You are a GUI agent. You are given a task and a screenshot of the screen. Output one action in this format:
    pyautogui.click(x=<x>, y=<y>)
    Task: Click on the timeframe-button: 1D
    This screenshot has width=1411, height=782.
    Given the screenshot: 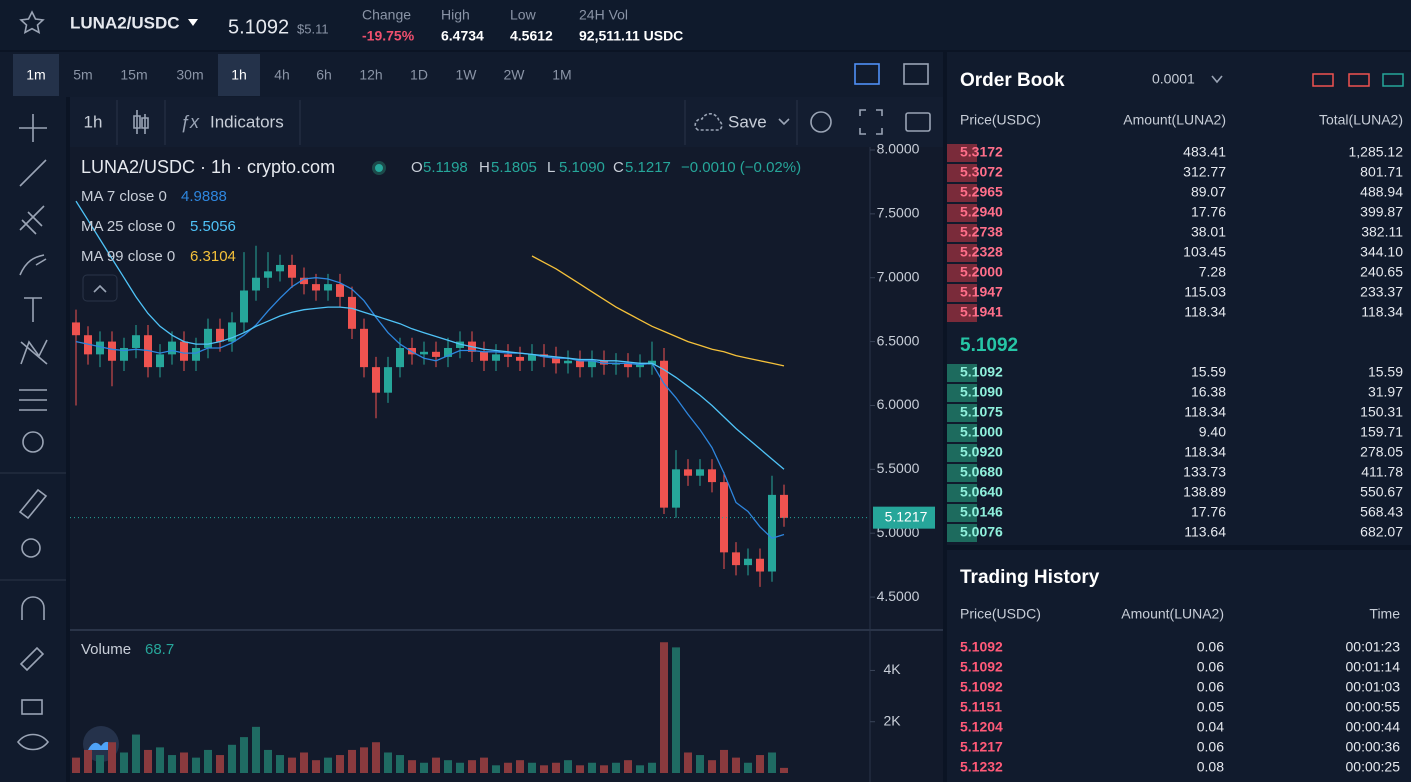 What is the action you would take?
    pyautogui.click(x=419, y=75)
    